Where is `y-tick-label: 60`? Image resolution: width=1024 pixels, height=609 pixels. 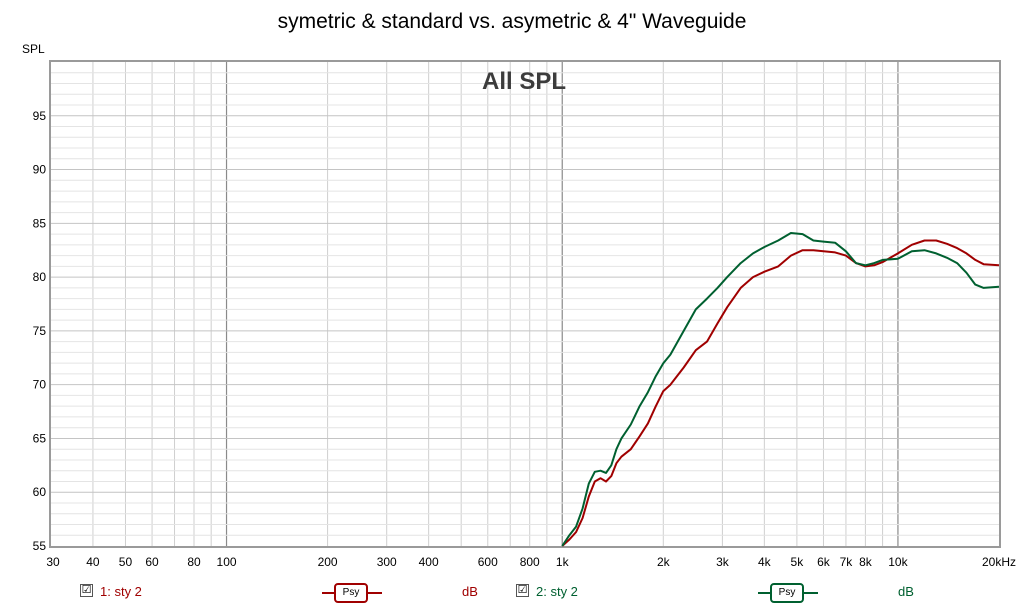
y-tick-label: 60 is located at coordinates (40, 492).